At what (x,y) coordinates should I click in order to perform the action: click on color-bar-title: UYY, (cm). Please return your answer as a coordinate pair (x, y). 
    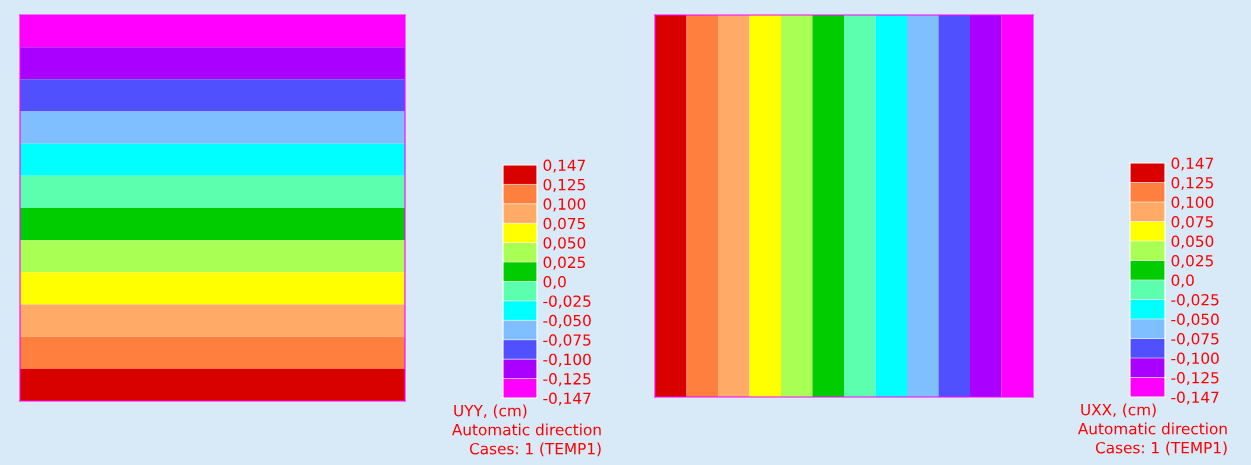
    Looking at the image, I should click on (490, 411).